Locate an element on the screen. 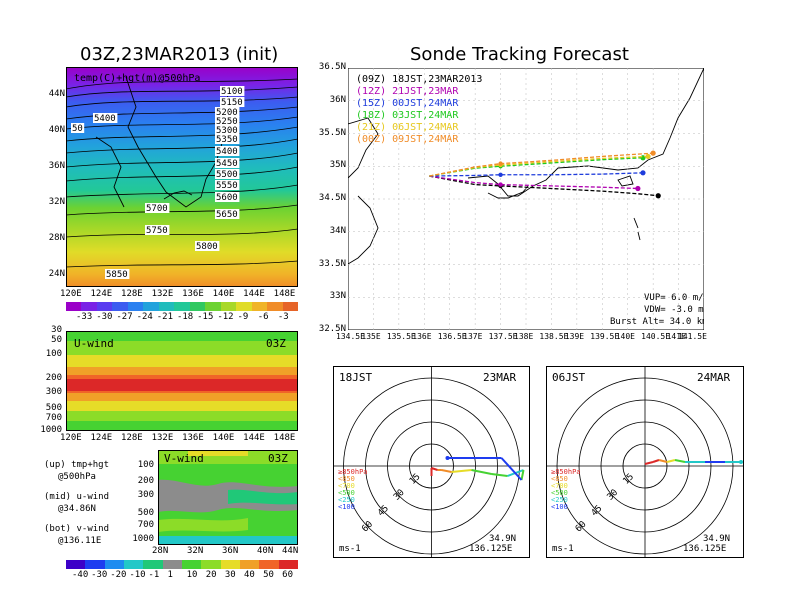  contour-label: 5800 is located at coordinates (207, 247).